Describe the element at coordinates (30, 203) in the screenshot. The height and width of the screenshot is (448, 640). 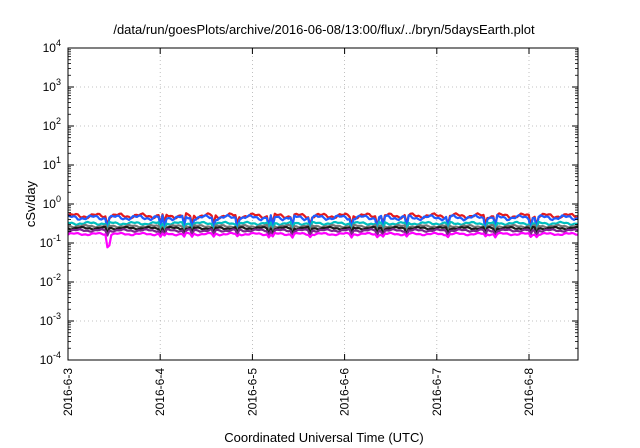
I see `y-axis-label: cSv/day` at that location.